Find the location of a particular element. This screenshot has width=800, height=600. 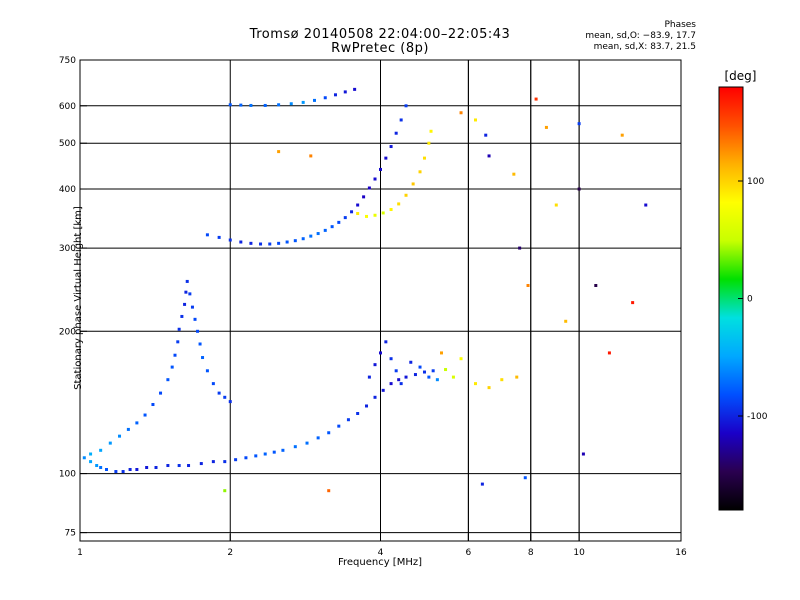

phase-stats-x: mean, sd,X: 83.7, 21.5 is located at coordinates (644, 47).